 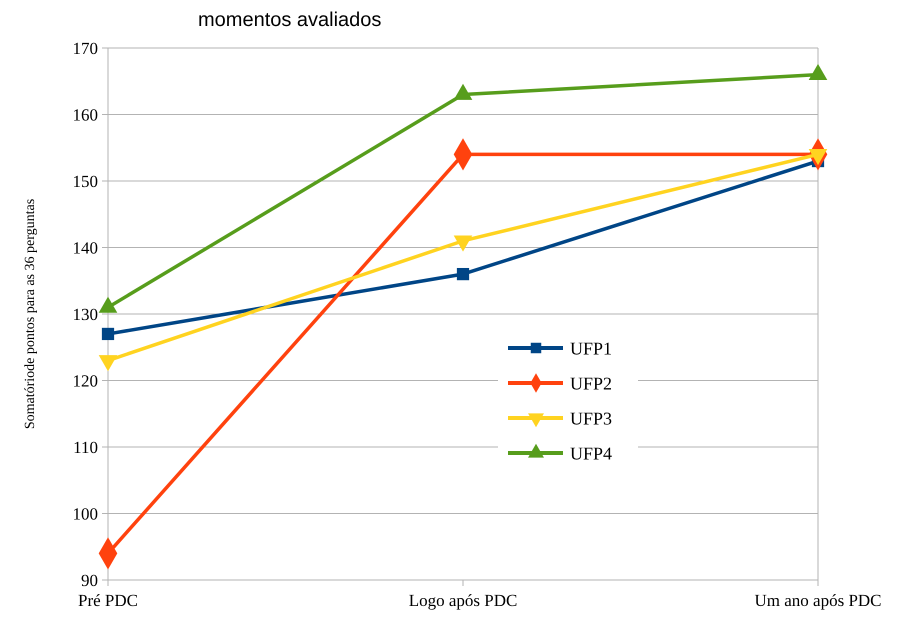 I want to click on y-tick-label: 100, so click(x=85, y=514).